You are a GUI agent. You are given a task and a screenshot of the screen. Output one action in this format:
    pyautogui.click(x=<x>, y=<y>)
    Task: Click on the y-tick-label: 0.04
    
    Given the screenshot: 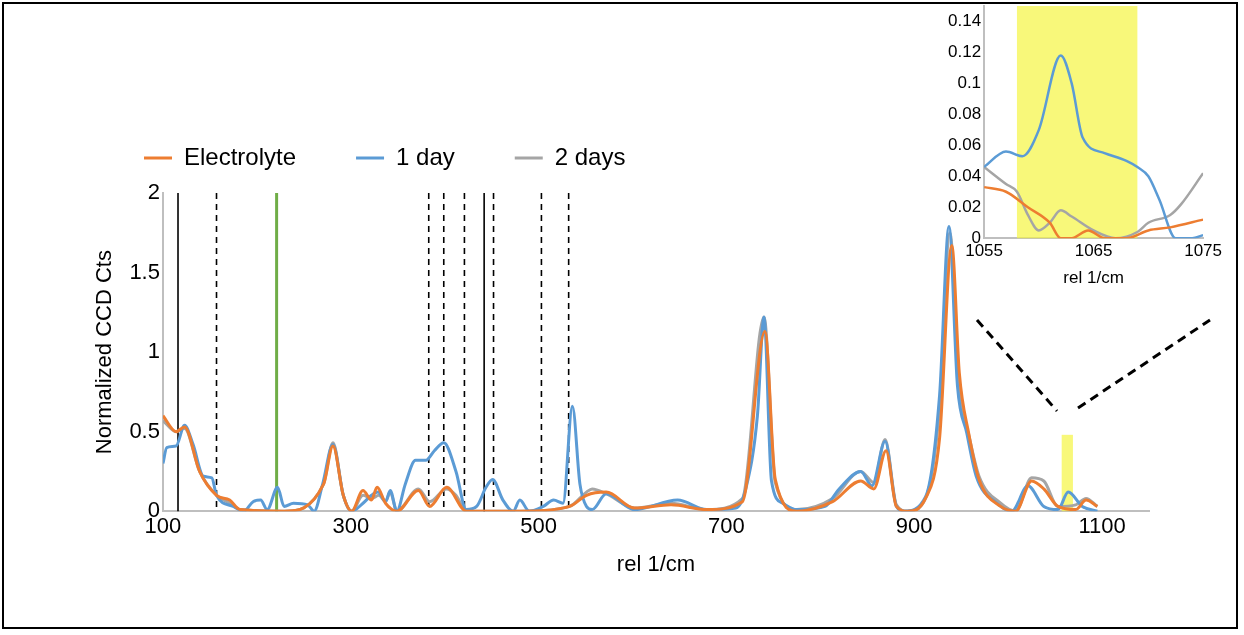 What is the action you would take?
    pyautogui.click(x=964, y=175)
    